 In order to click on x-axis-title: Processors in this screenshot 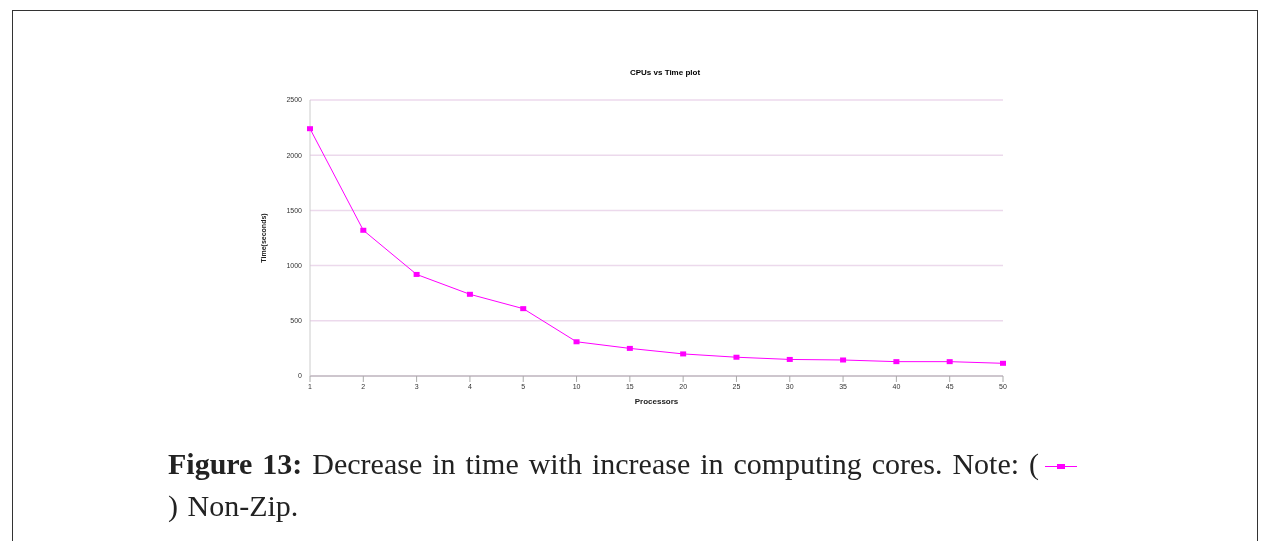, I will do `click(656, 401)`.